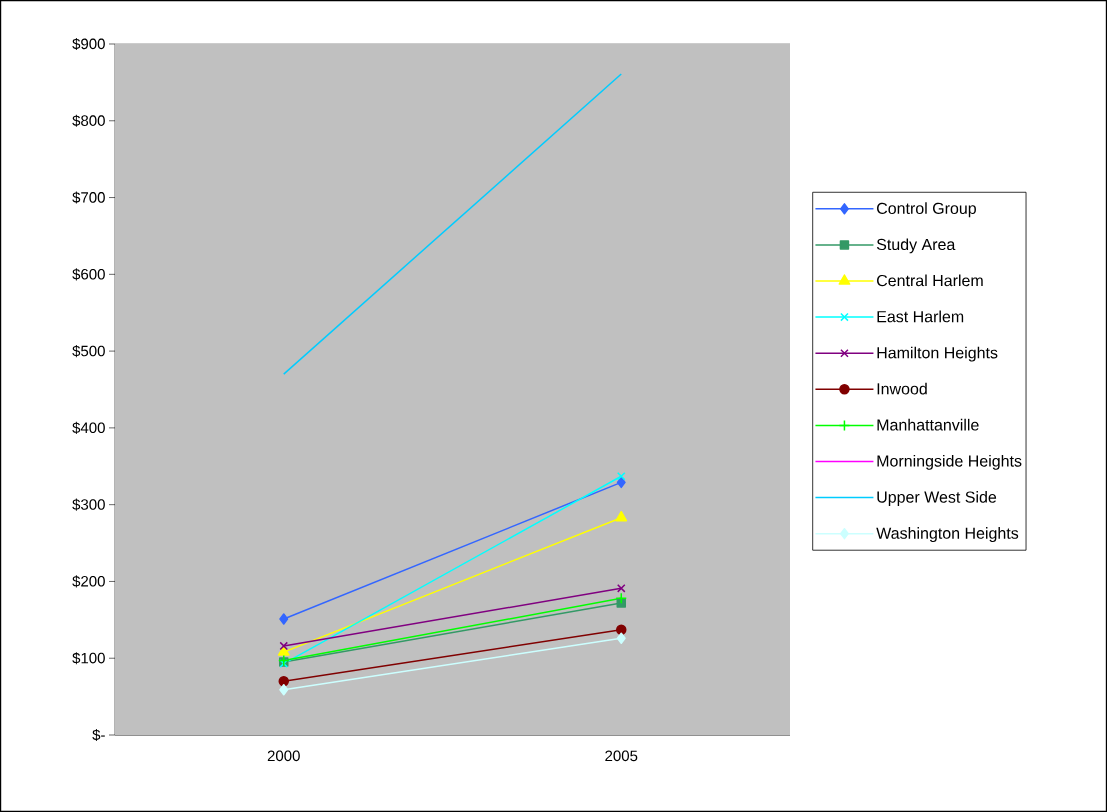 The image size is (1107, 812). Describe the element at coordinates (88, 427) in the screenshot. I see `y-tick-label: $400` at that location.